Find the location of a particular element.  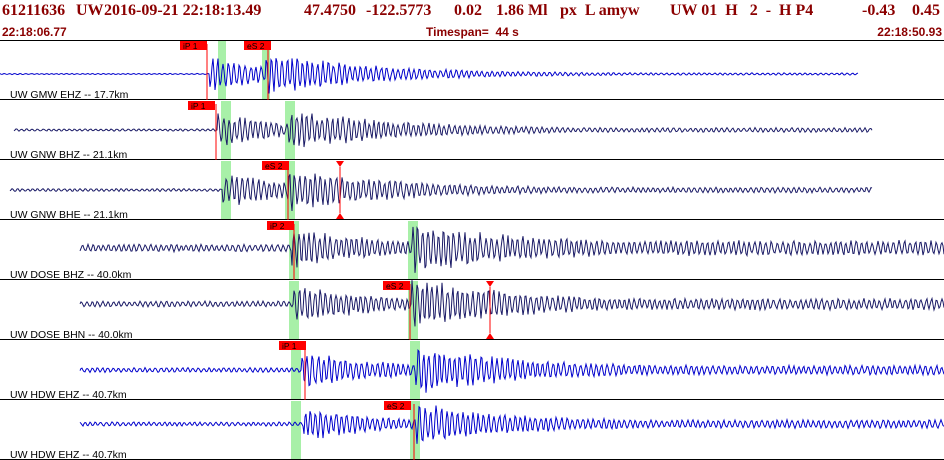

channel-label-7: UW HDW EHZ -- 40.7km is located at coordinates (68, 454).